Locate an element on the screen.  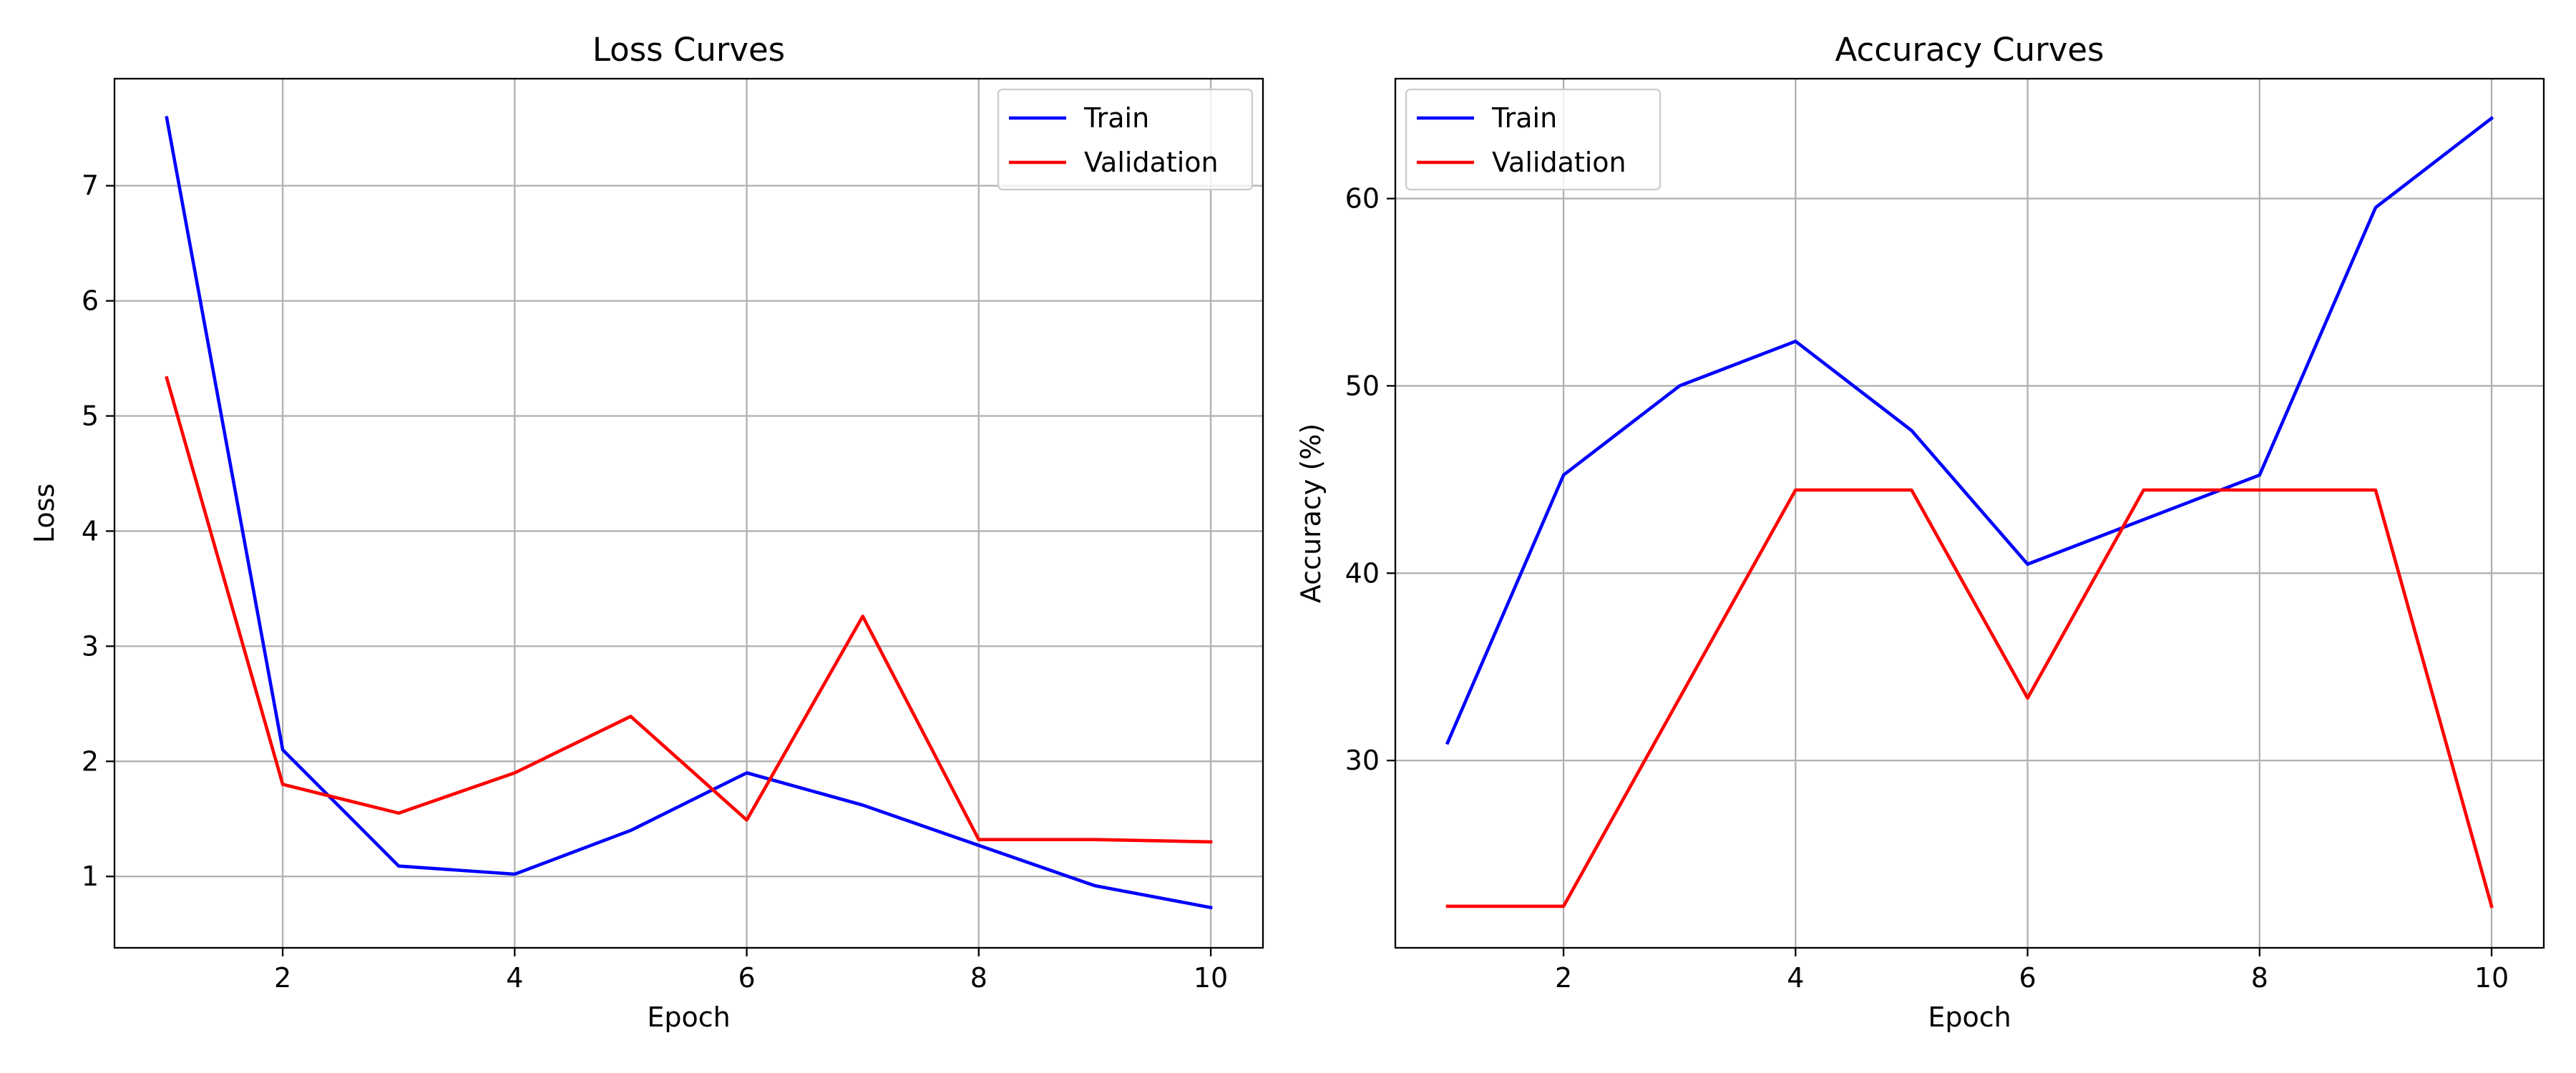
y-tick-label: 3 is located at coordinates (90, 646).